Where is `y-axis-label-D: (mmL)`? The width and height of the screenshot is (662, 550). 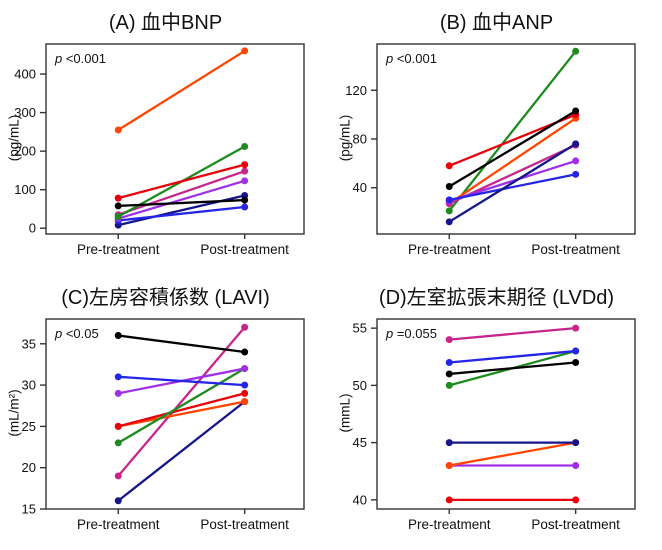
y-axis-label-D: (mmL) is located at coordinates (345, 413).